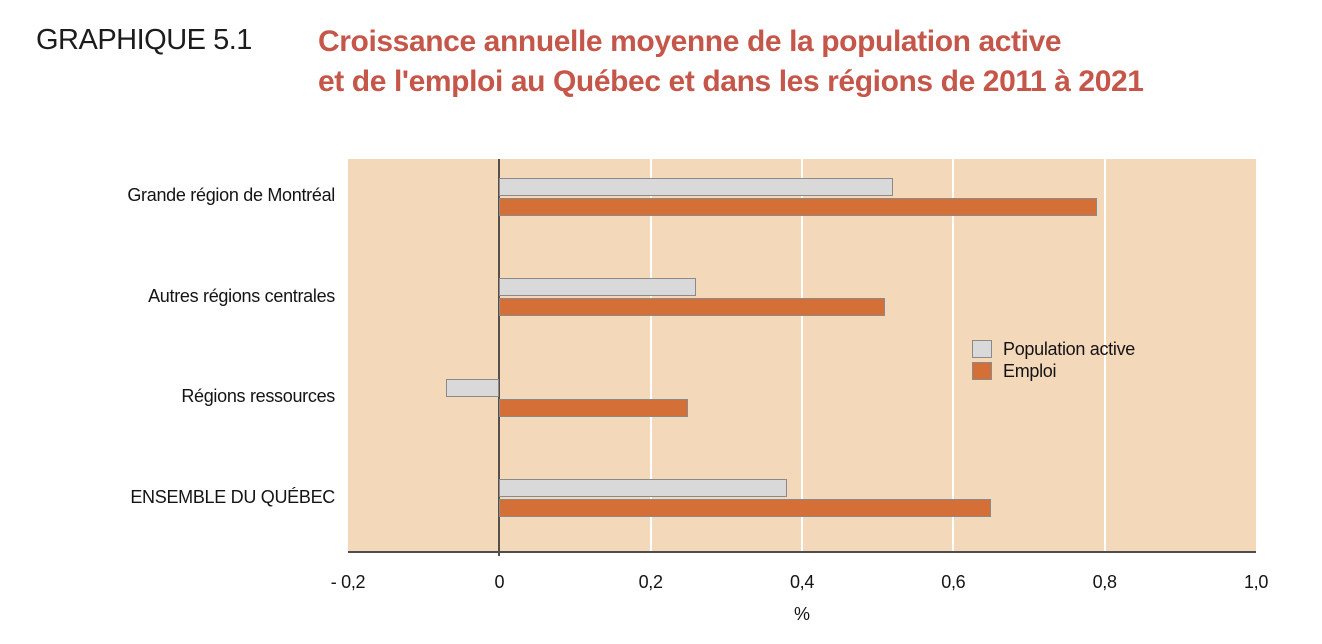 This screenshot has width=1322, height=644. I want to click on x-axis: - 0,2 0 0,2 0,4 0,6 0,8 1,0, so click(800, 584).